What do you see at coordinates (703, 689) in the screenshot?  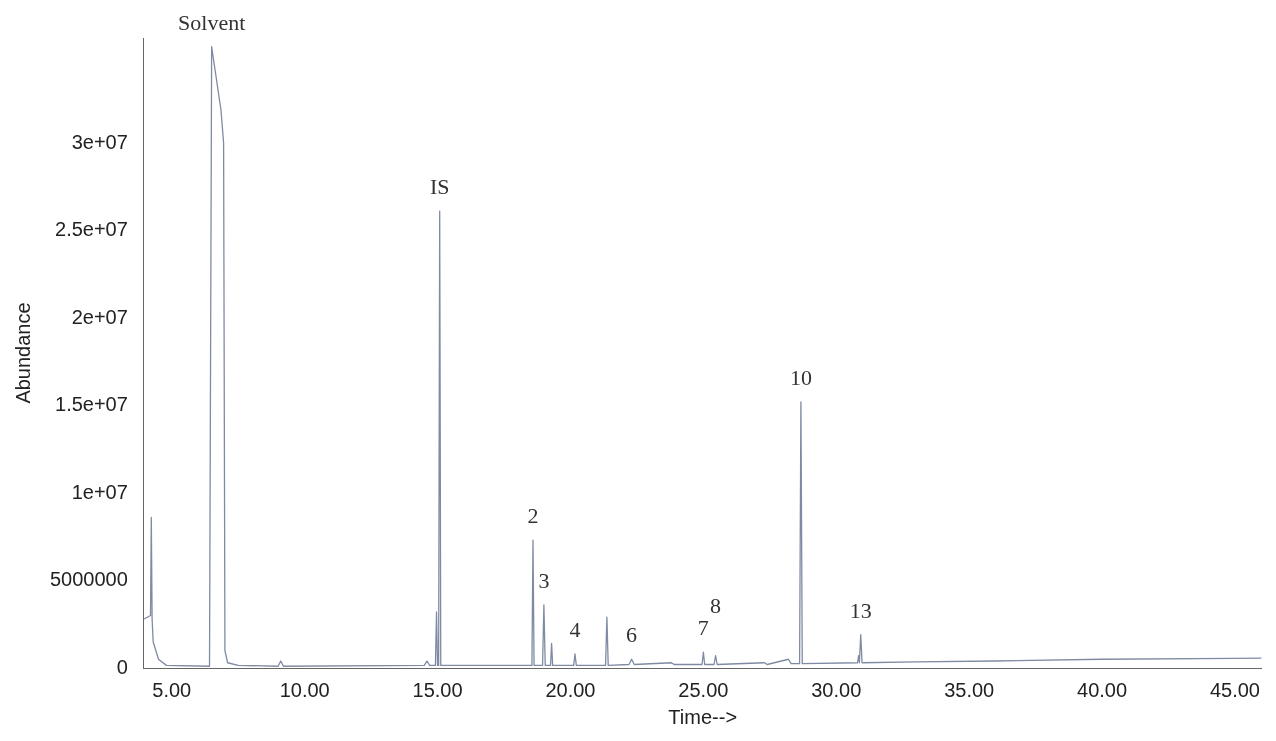 I see `x-tick-label: 25.00` at bounding box center [703, 689].